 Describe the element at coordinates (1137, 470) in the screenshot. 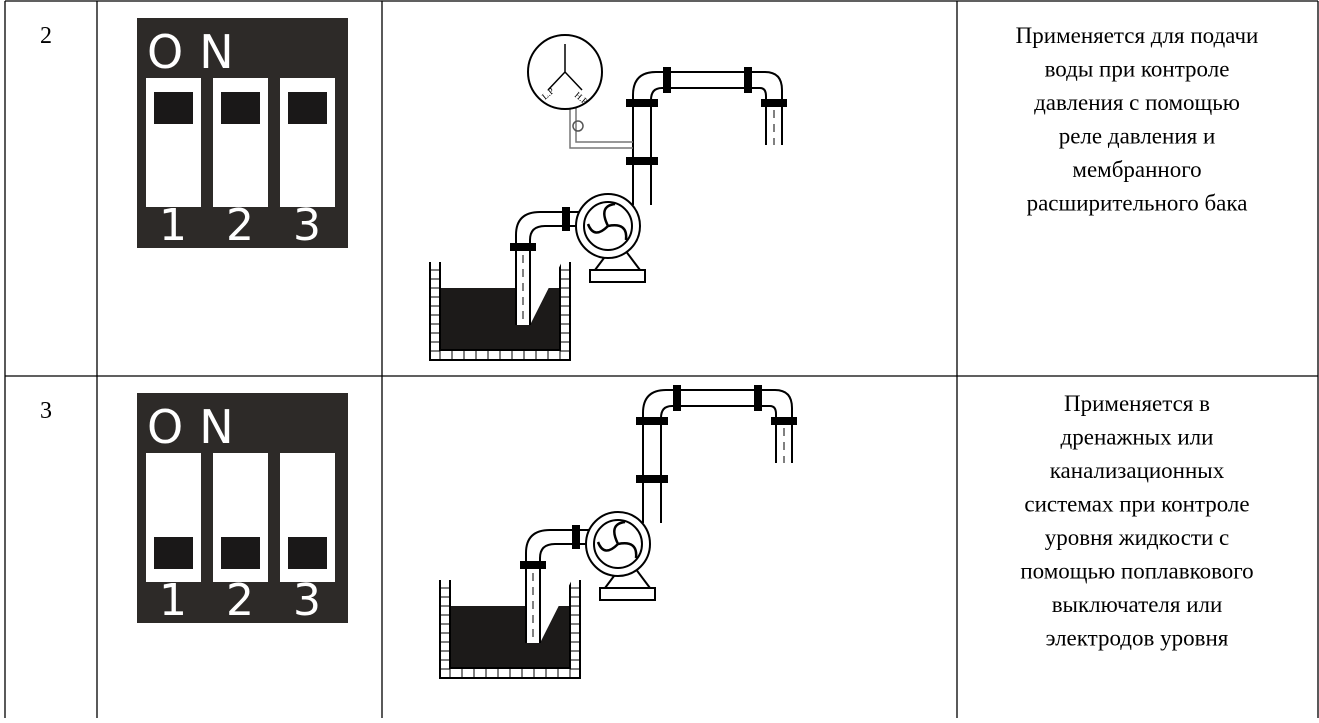

I see `description-line: канализационных` at that location.